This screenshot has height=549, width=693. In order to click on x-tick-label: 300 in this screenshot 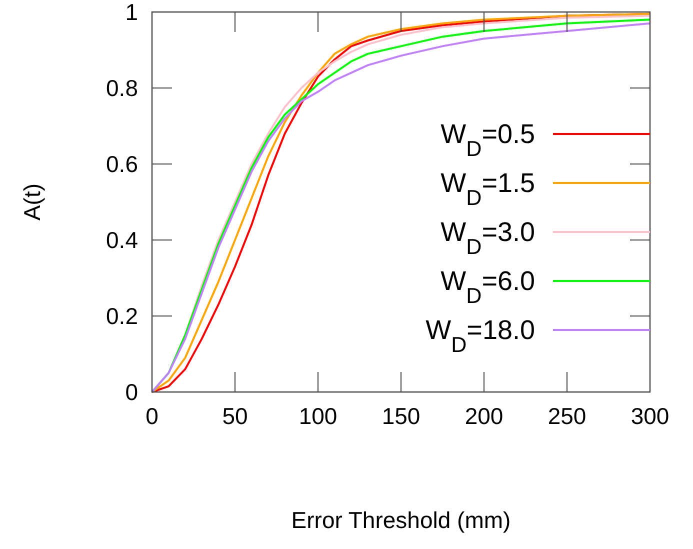, I will do `click(650, 416)`.